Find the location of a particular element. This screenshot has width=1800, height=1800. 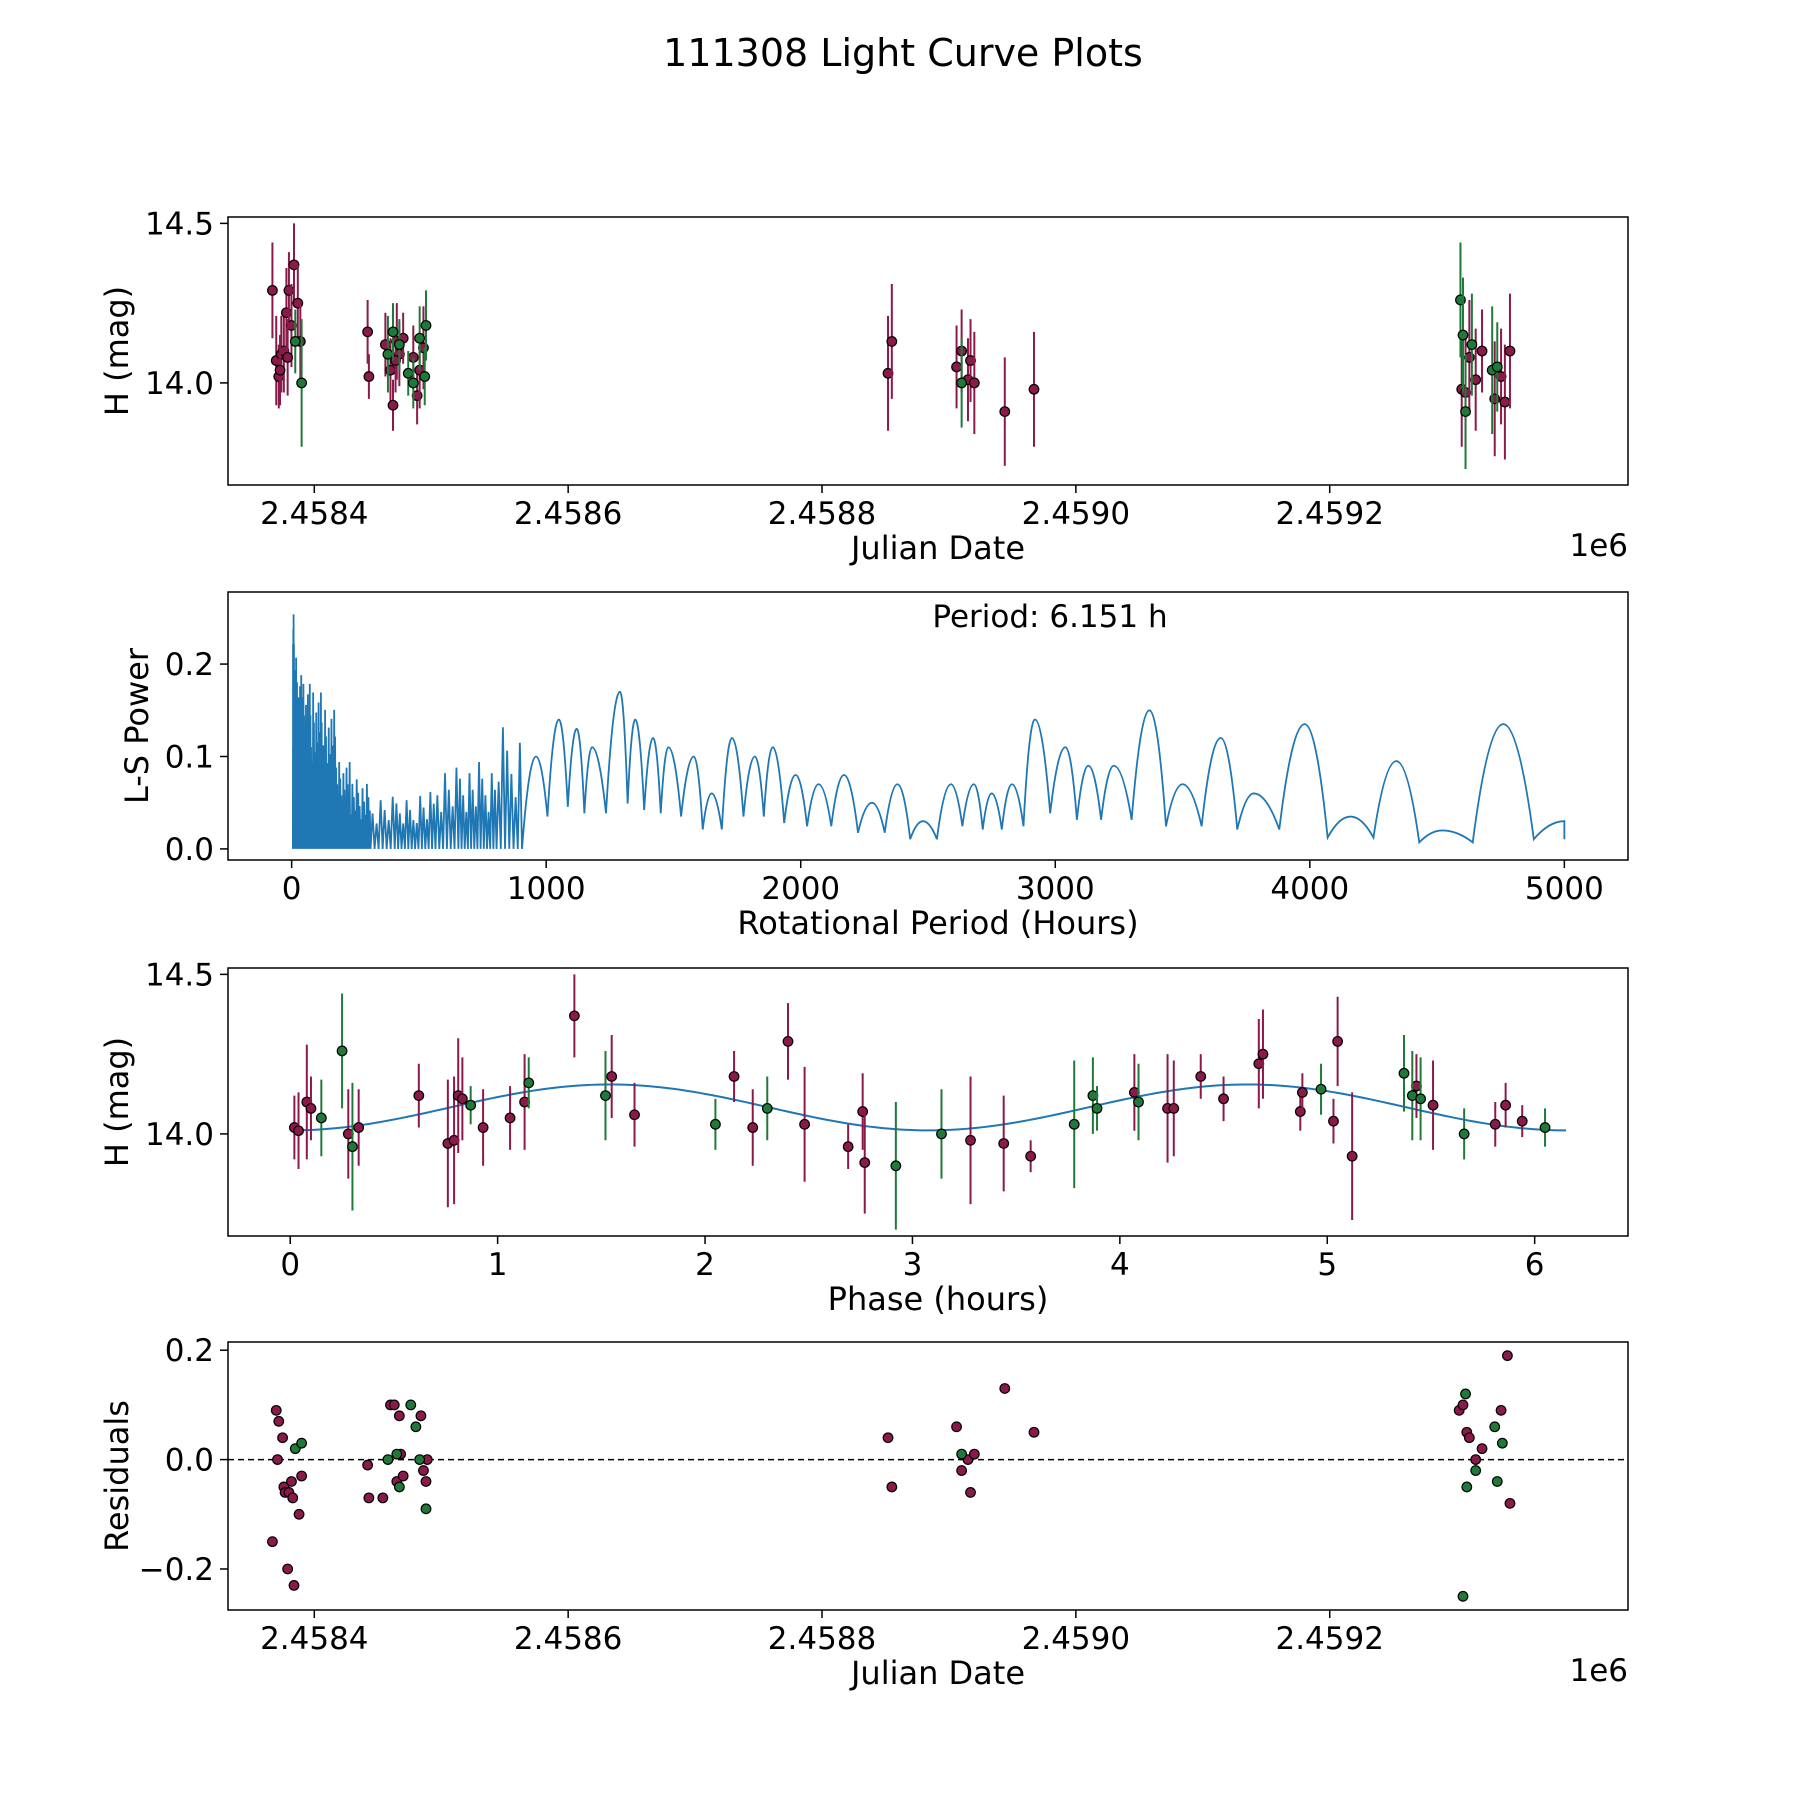

x-tick-label: 1 is located at coordinates (498, 1265).